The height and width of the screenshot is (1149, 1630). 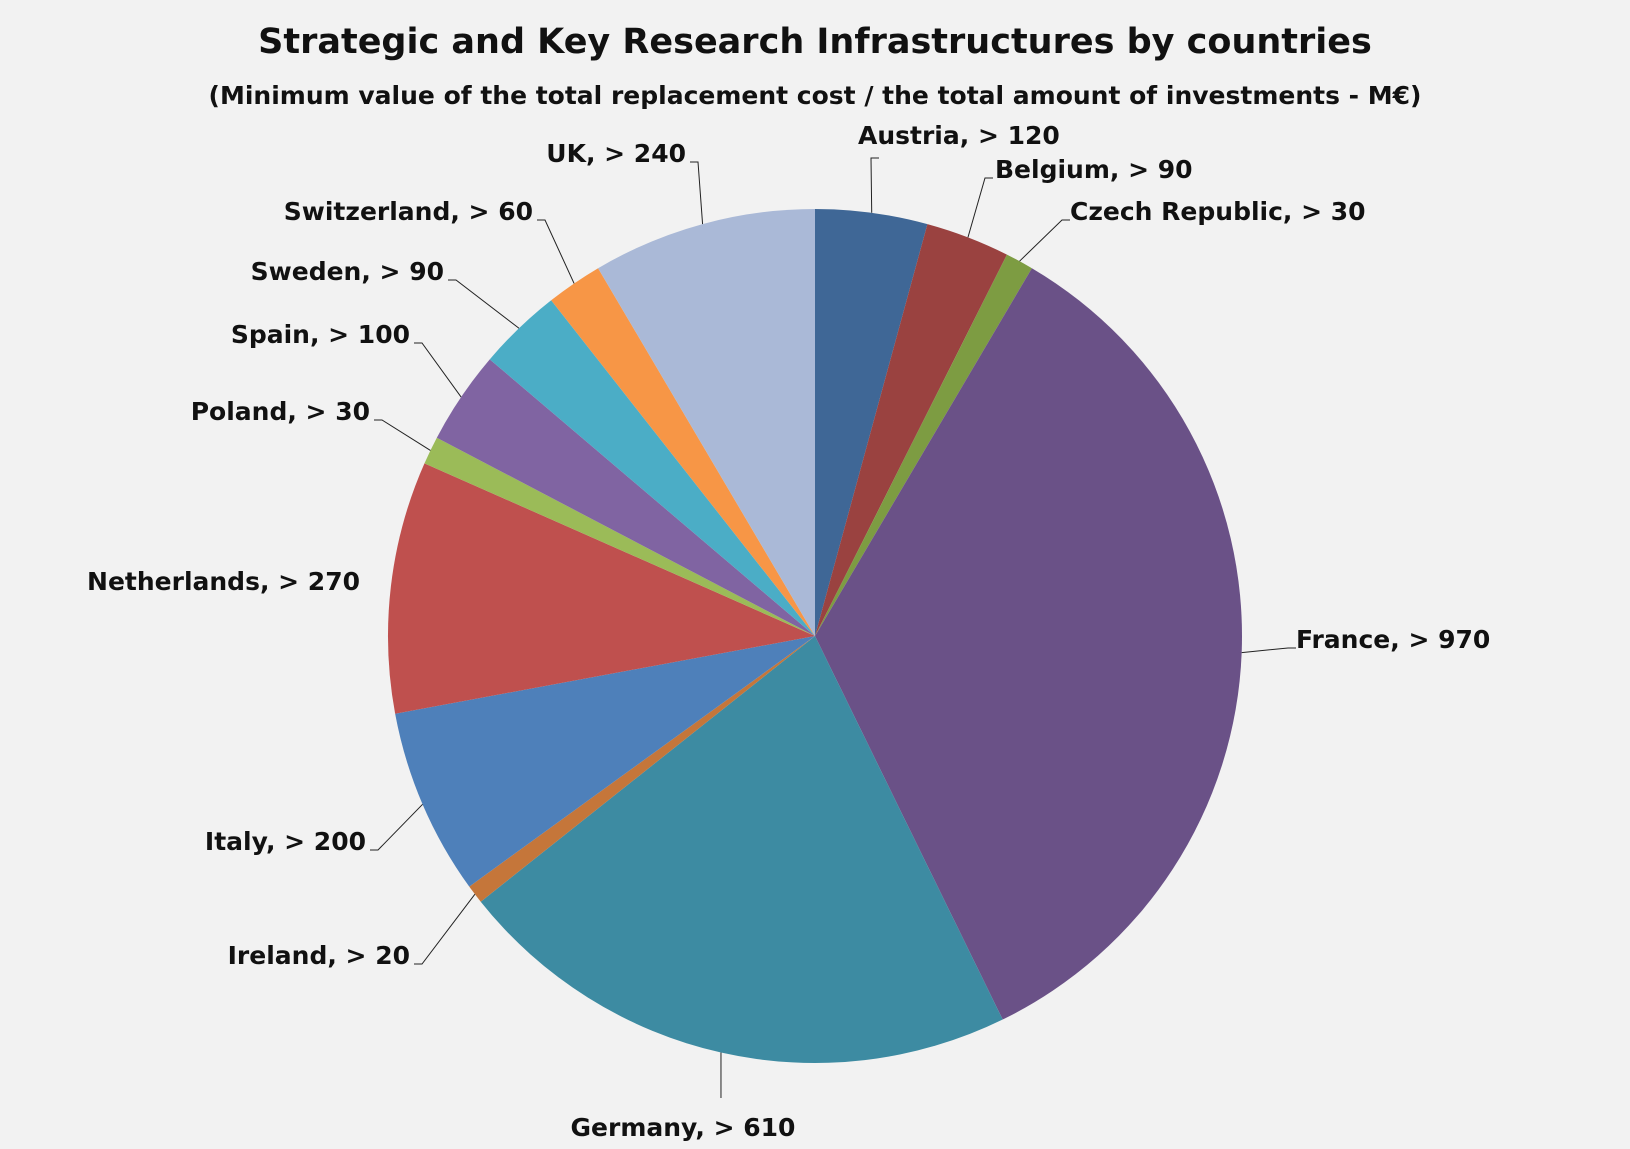 I want to click on leader-line-italy, so click(x=396, y=827).